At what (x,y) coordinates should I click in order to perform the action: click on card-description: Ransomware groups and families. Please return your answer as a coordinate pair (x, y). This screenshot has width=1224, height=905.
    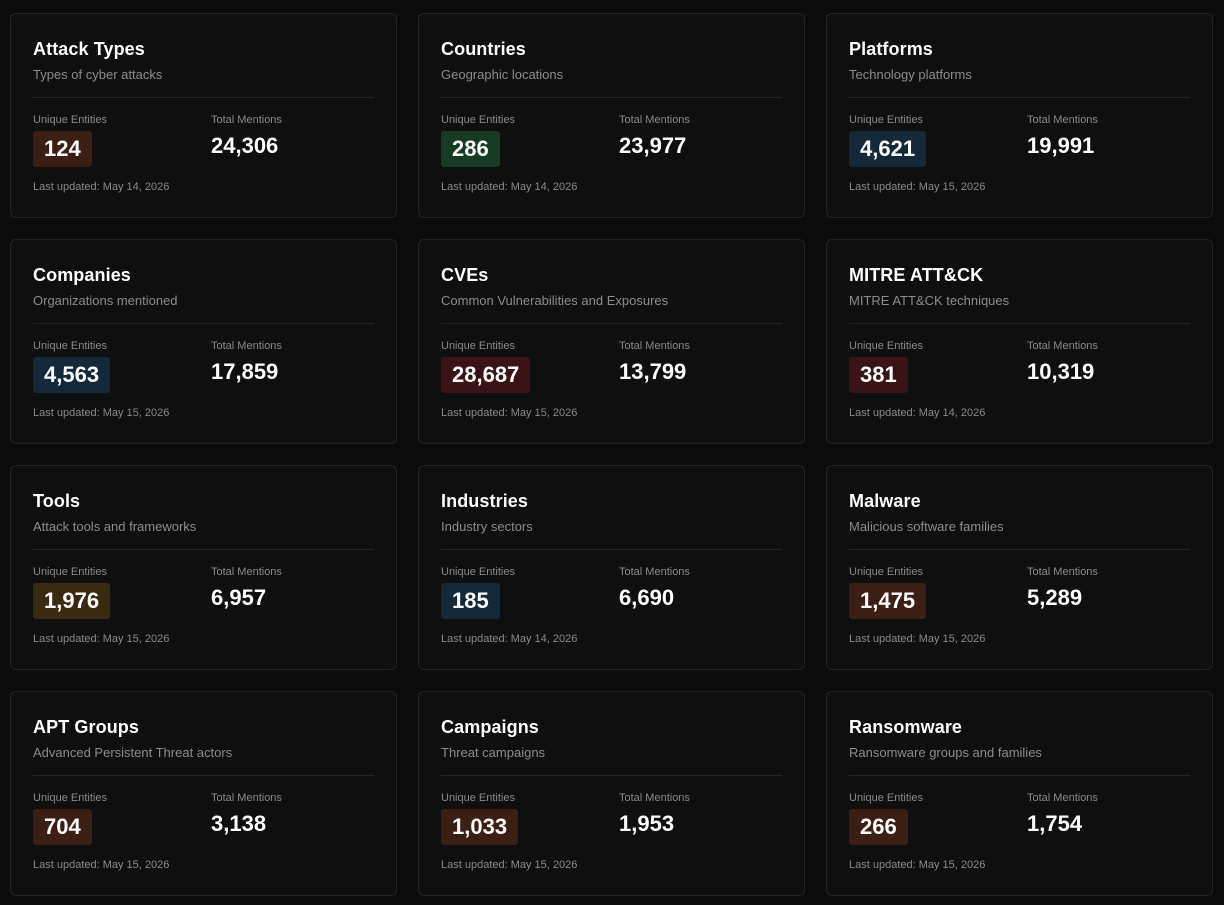
    Looking at the image, I should click on (945, 752).